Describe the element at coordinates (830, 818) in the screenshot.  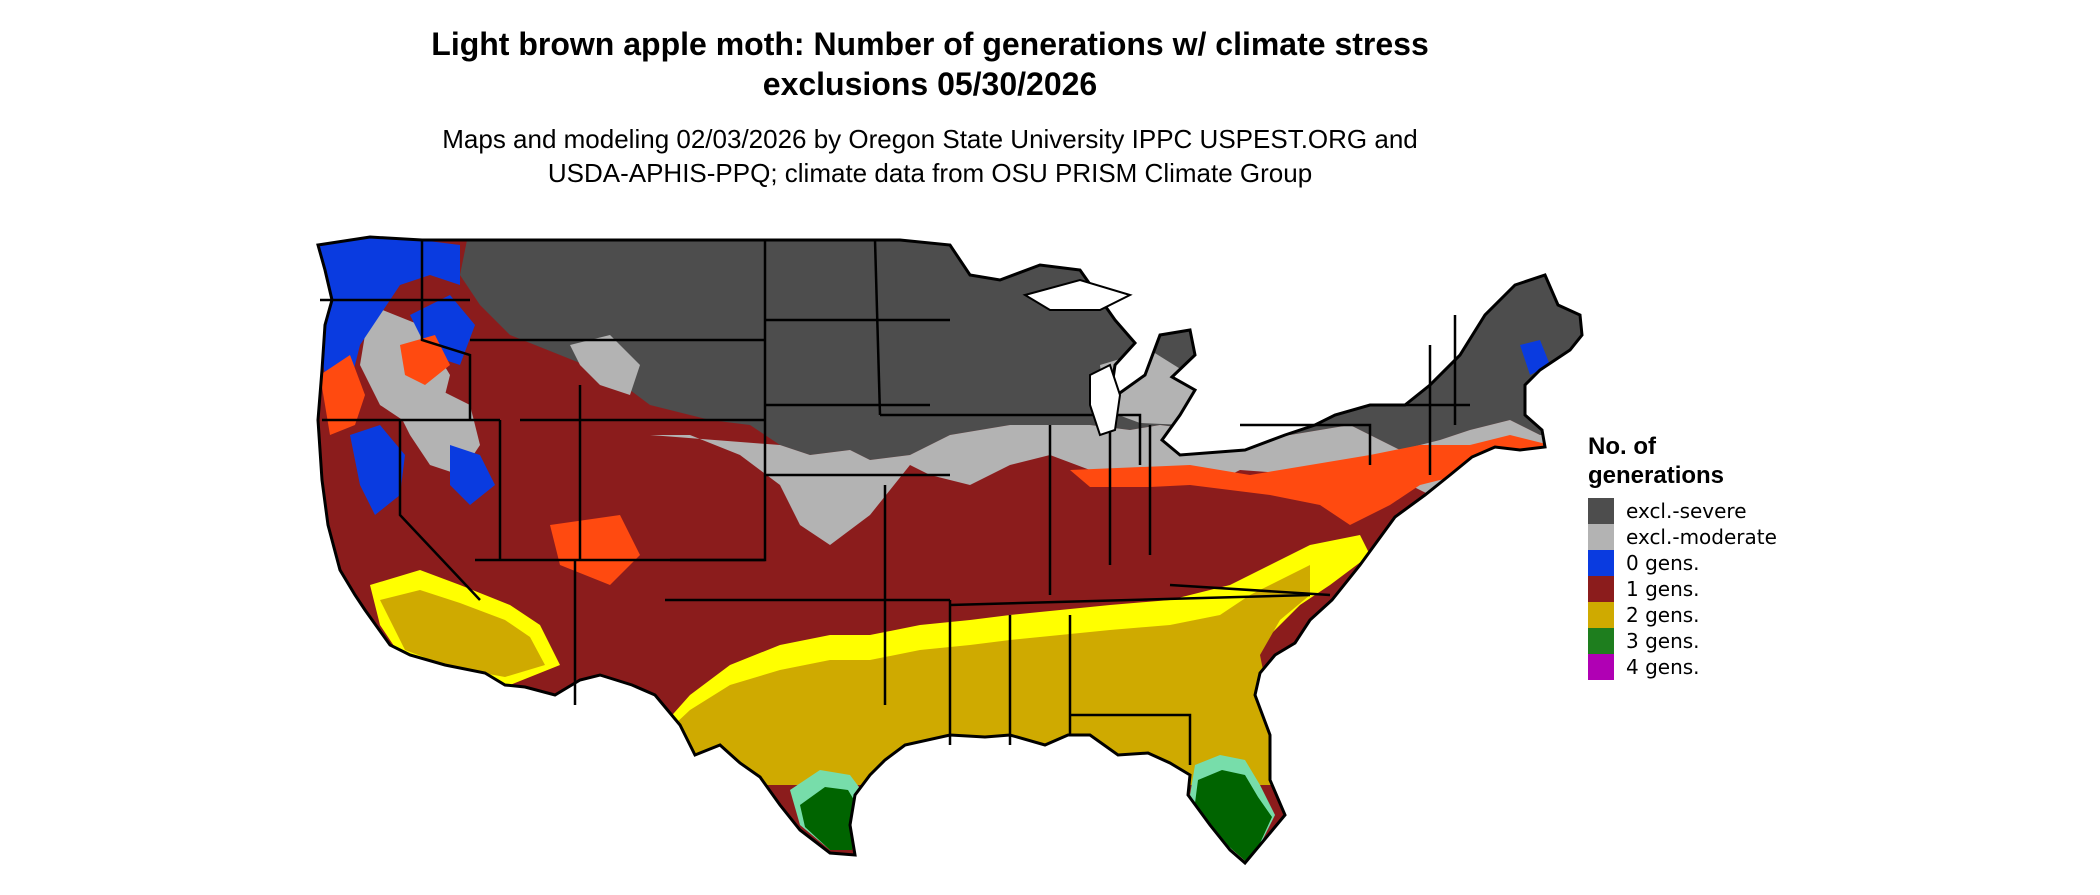
I see `zone-3gens-texas` at that location.